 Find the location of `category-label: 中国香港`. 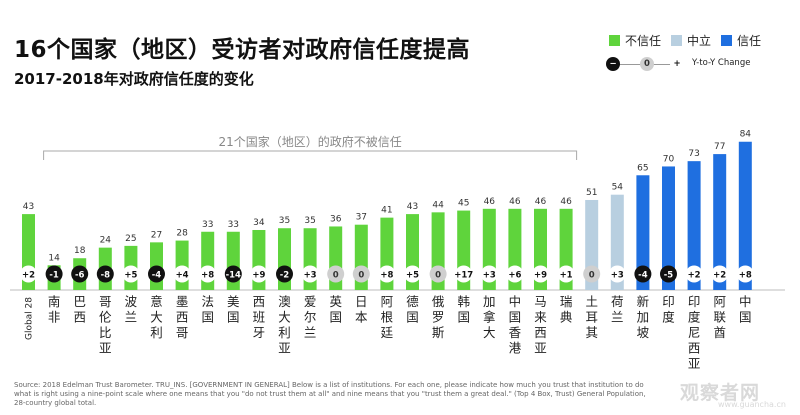

category-label: 中国香港 is located at coordinates (515, 325).